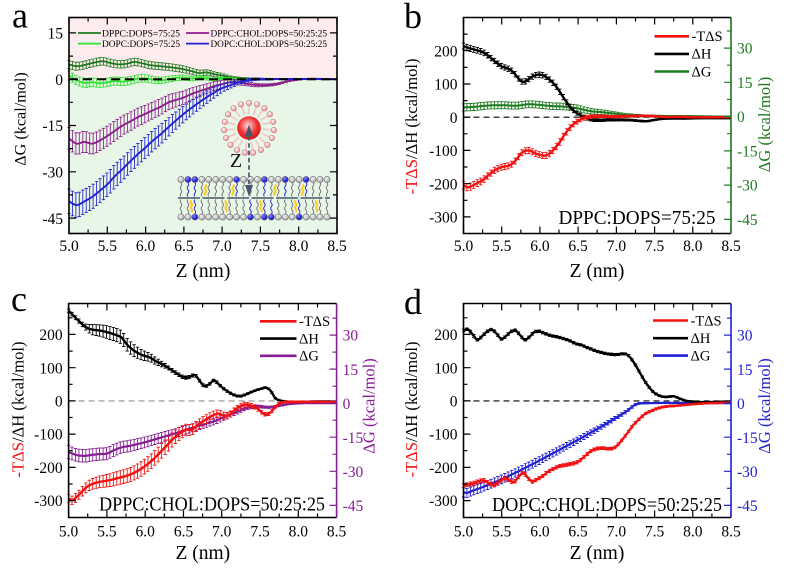  I want to click on svg-text: DOPC:DOPS=75:25, so click(141, 44).